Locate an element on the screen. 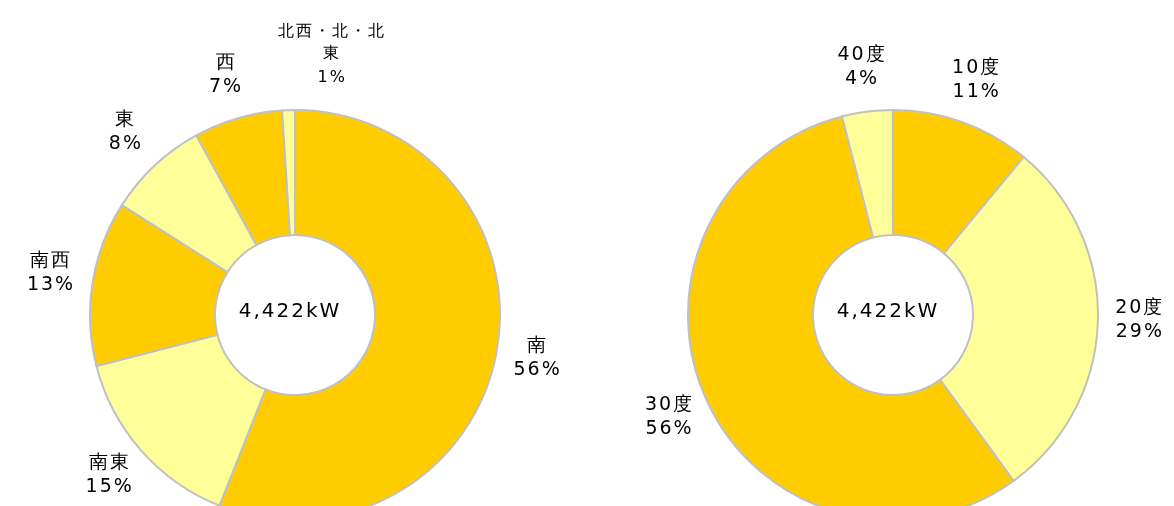 The image size is (1174, 506). slice-label: 西 is located at coordinates (226, 60).